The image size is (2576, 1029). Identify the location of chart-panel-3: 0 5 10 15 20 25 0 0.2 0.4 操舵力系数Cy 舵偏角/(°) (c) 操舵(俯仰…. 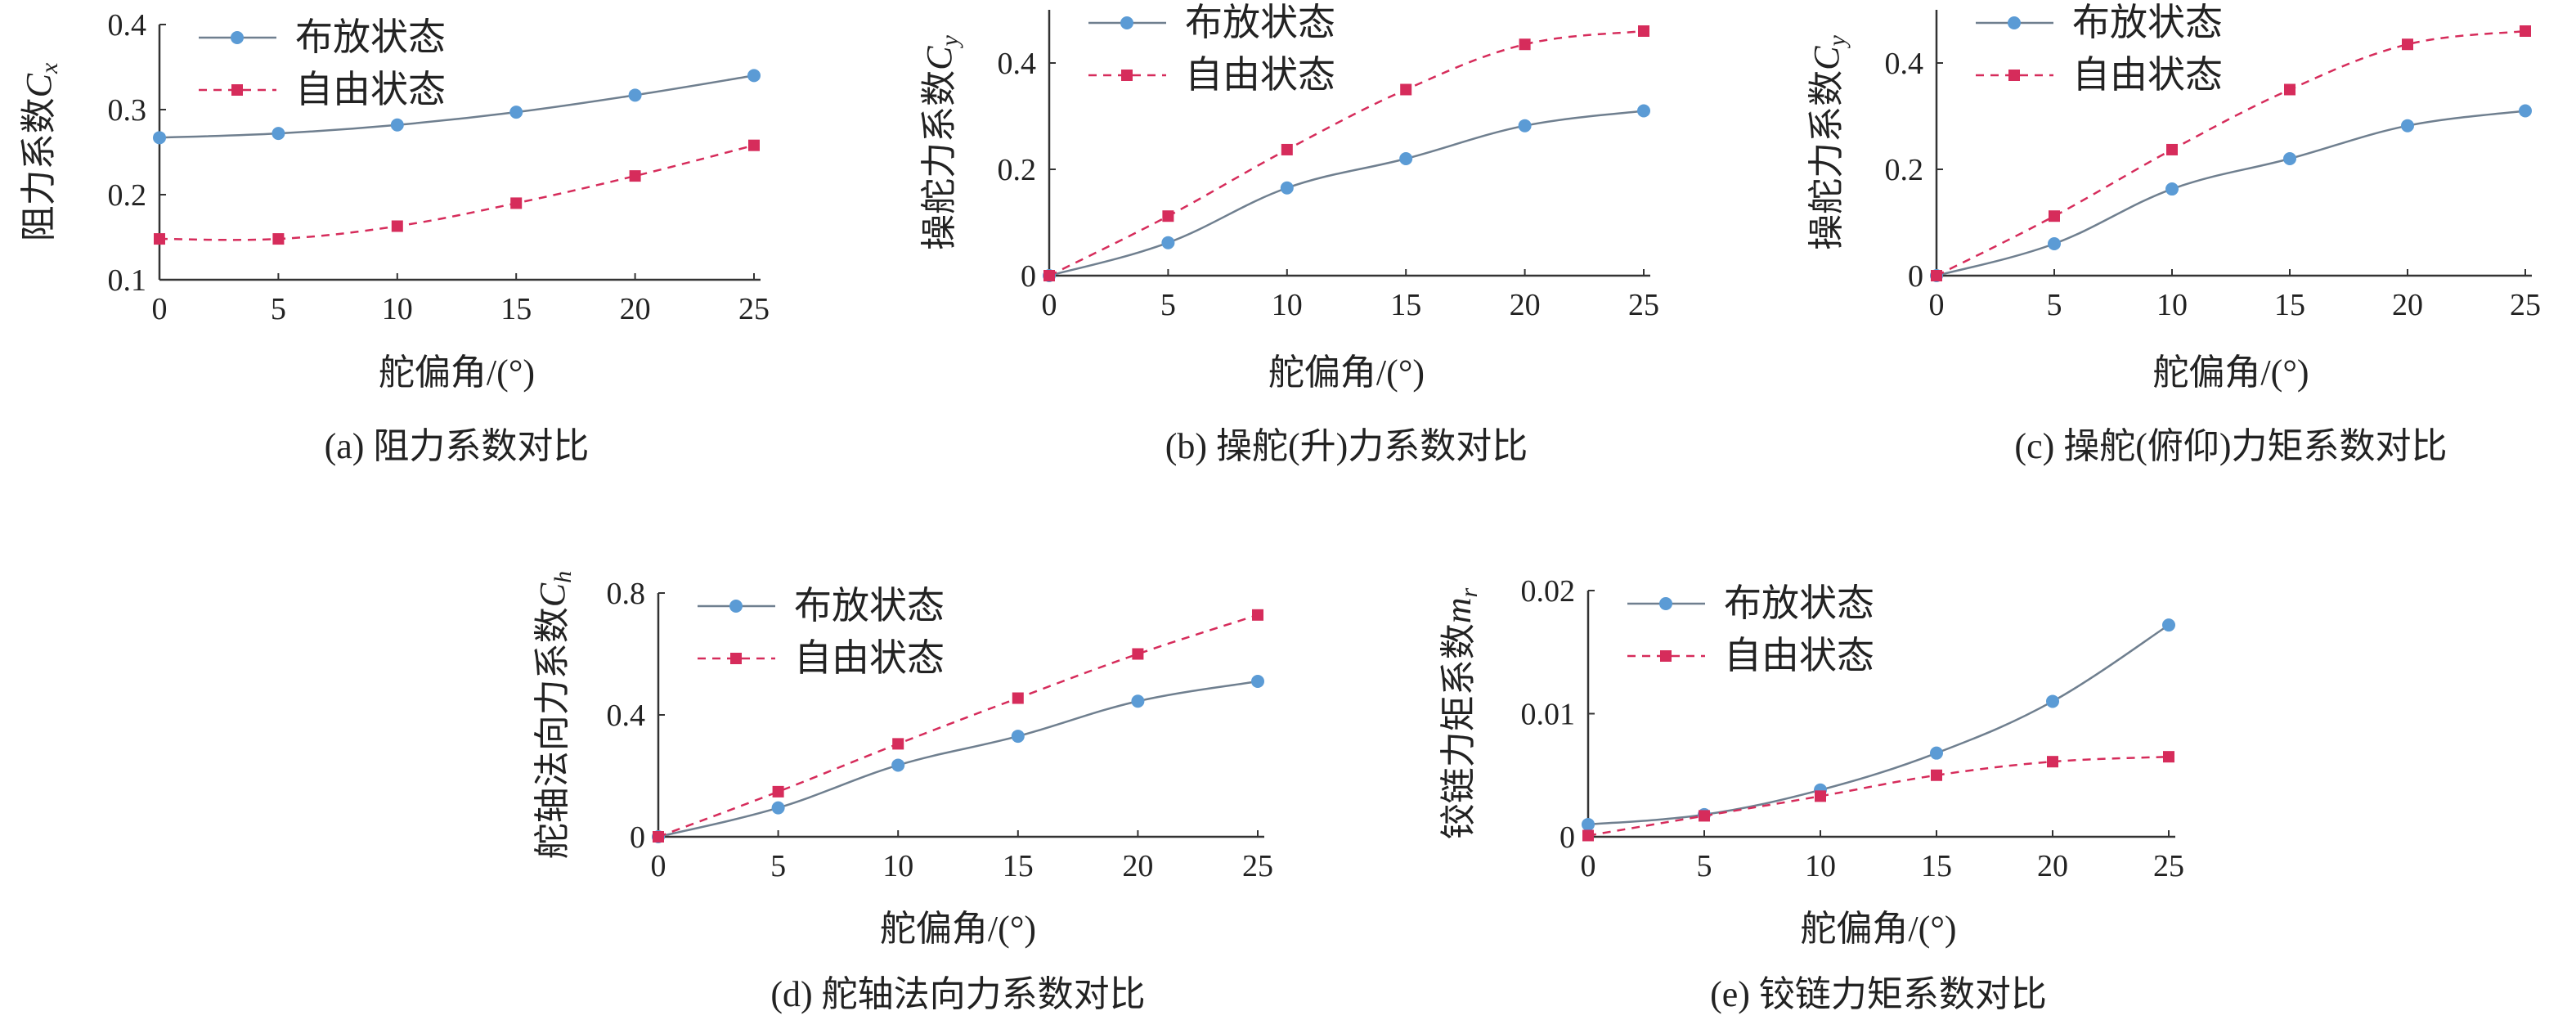
(2173, 234).